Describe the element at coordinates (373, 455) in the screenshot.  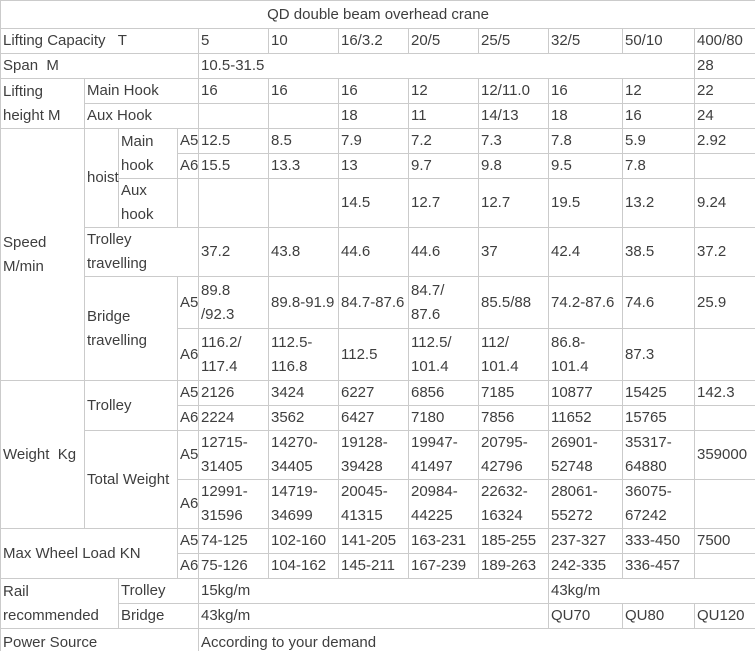
I see `table-cell: 19128- 39428` at that location.